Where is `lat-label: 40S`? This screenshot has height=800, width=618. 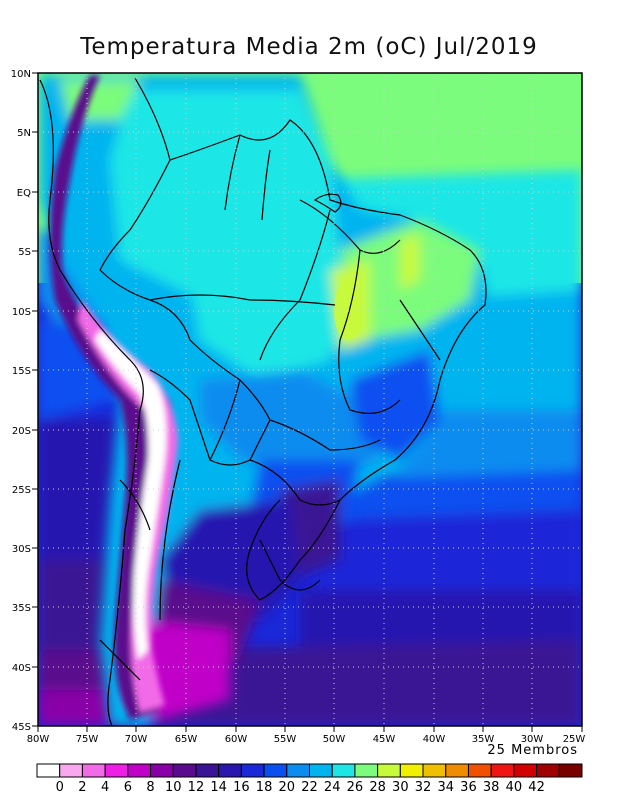 lat-label: 40S is located at coordinates (21, 668).